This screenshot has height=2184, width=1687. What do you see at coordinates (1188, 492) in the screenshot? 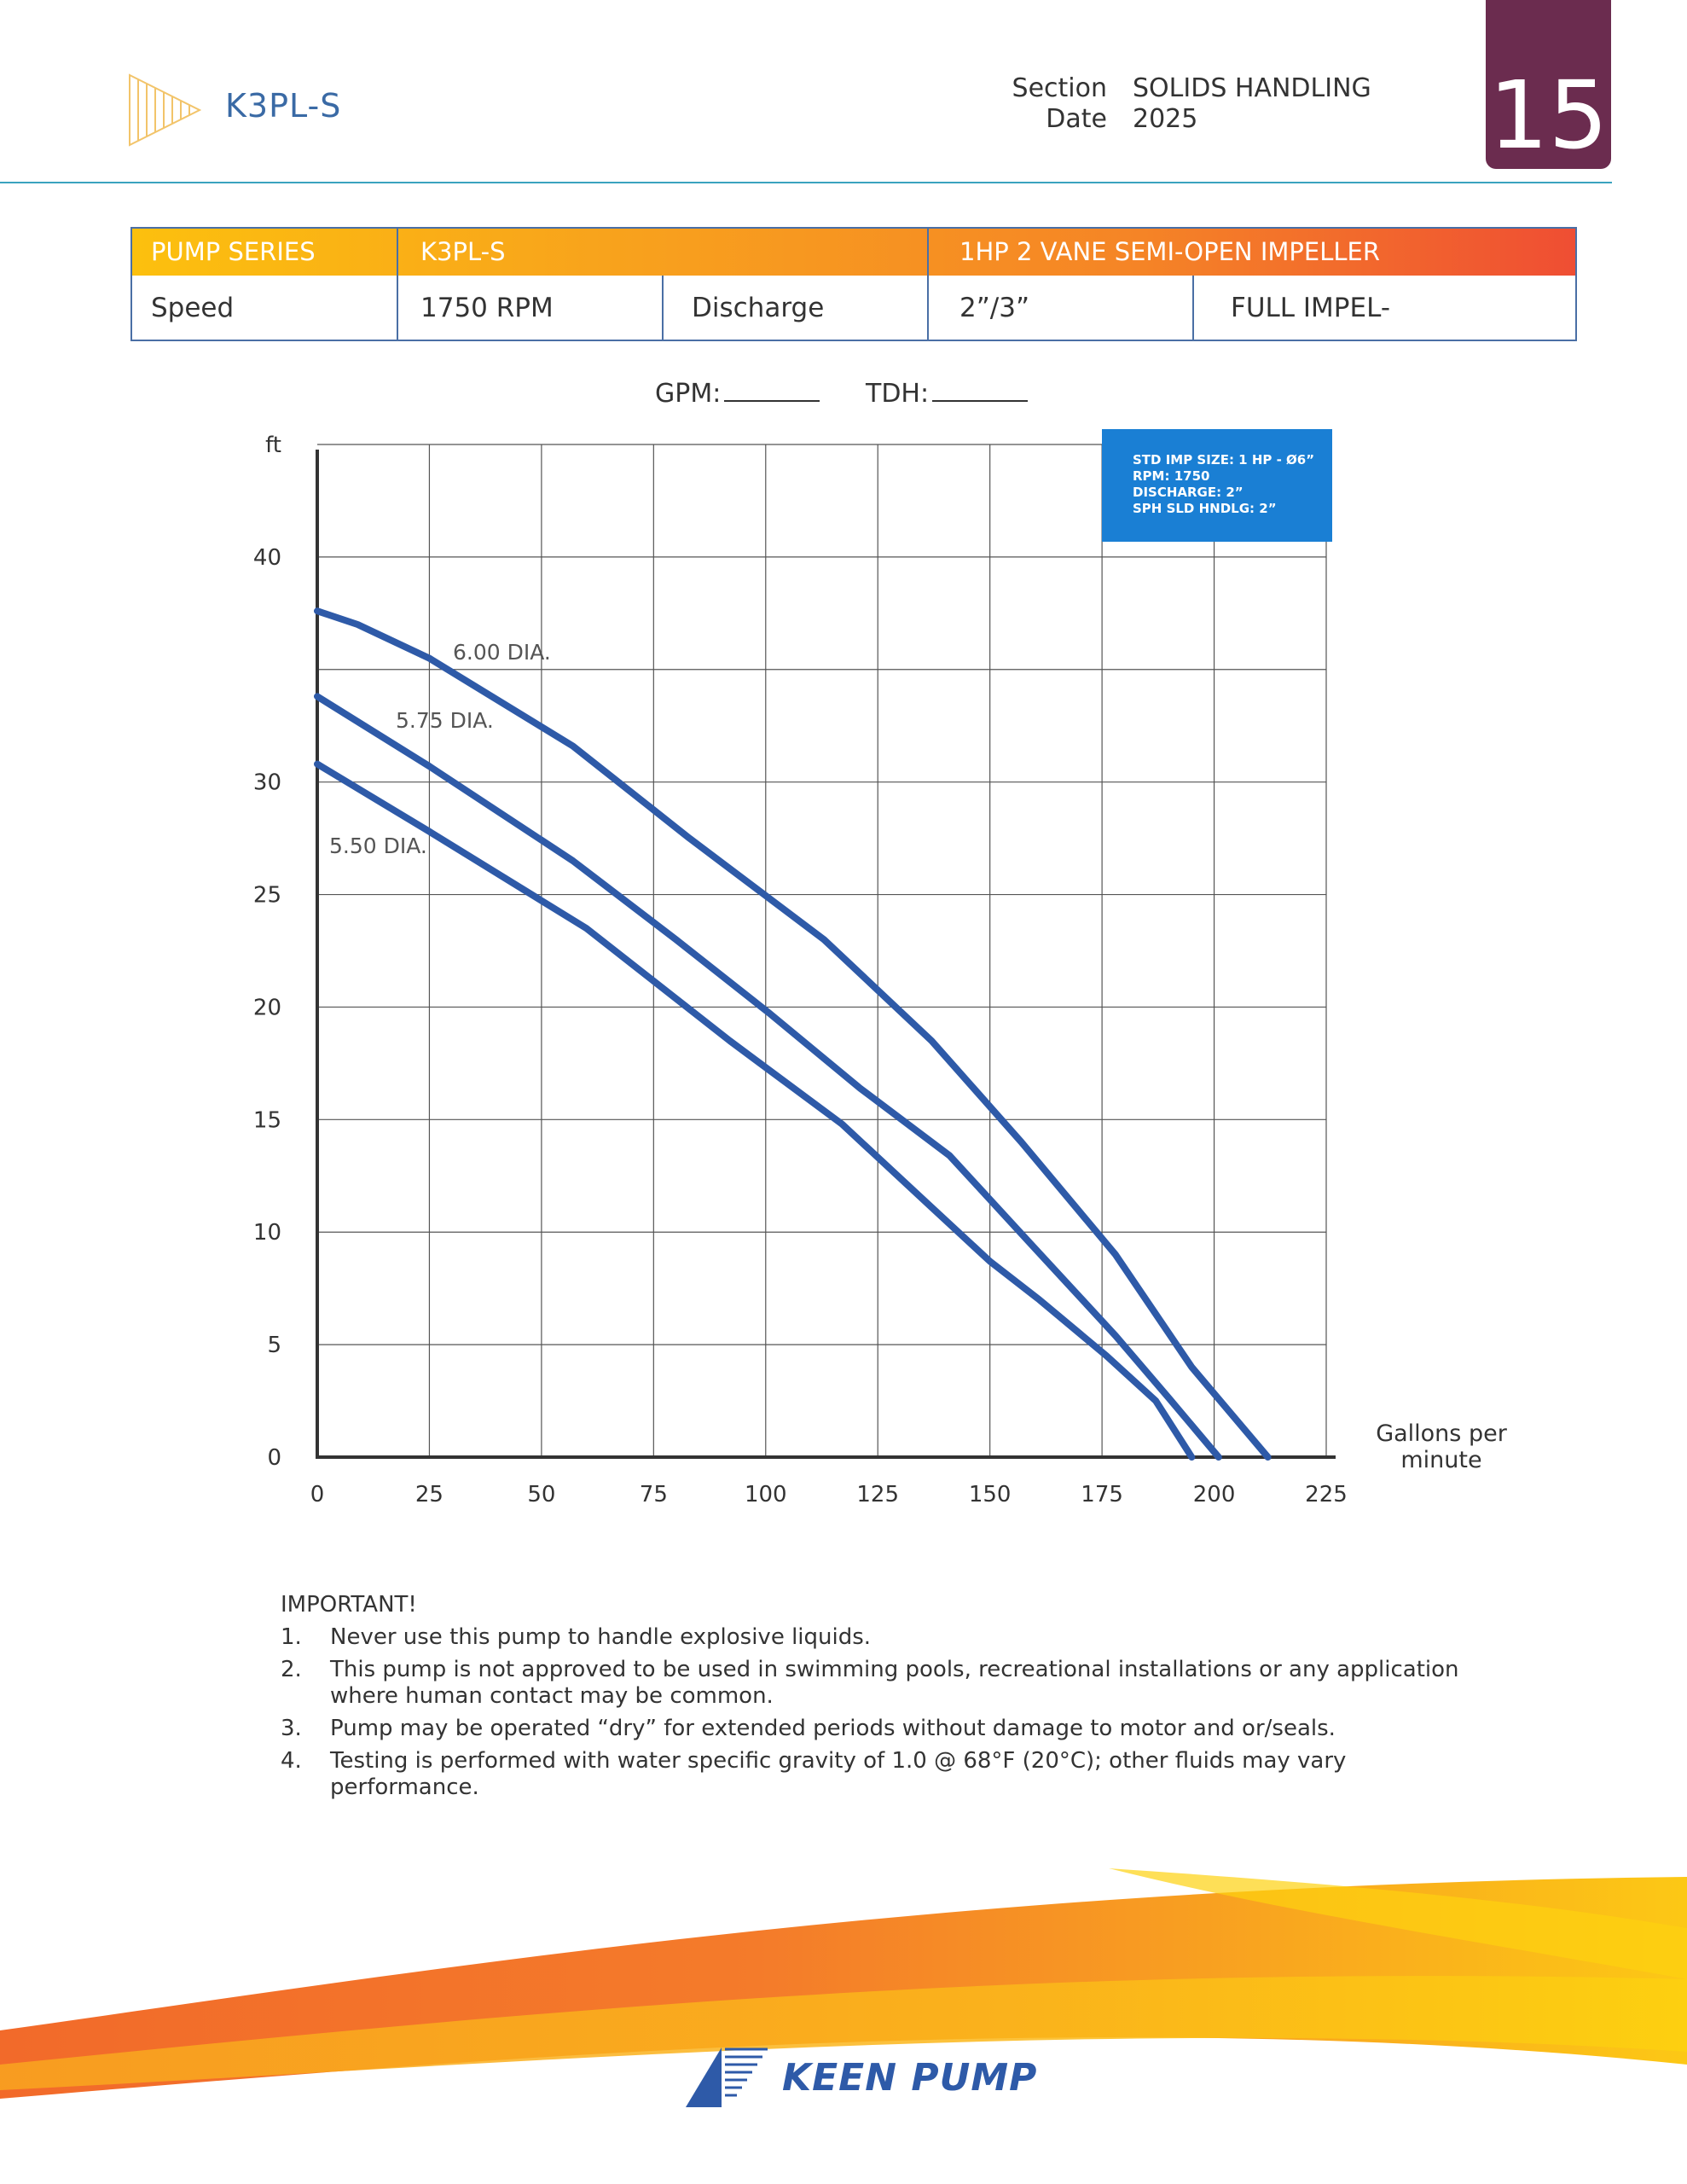
I see `info-box-line: DISCHARGE: 2”` at bounding box center [1188, 492].